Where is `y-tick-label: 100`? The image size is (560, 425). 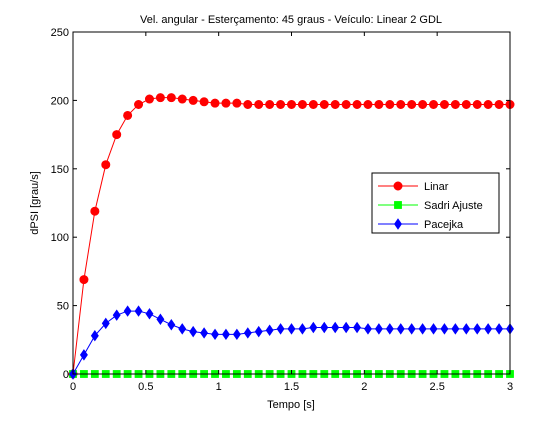
y-tick-label: 100 is located at coordinates (60, 238).